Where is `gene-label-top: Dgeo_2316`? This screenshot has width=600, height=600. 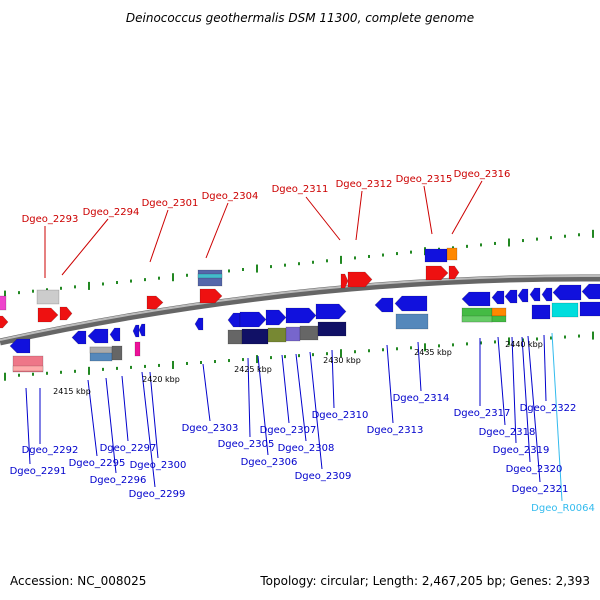
gene-label-top: Dgeo_2316 is located at coordinates (482, 174).